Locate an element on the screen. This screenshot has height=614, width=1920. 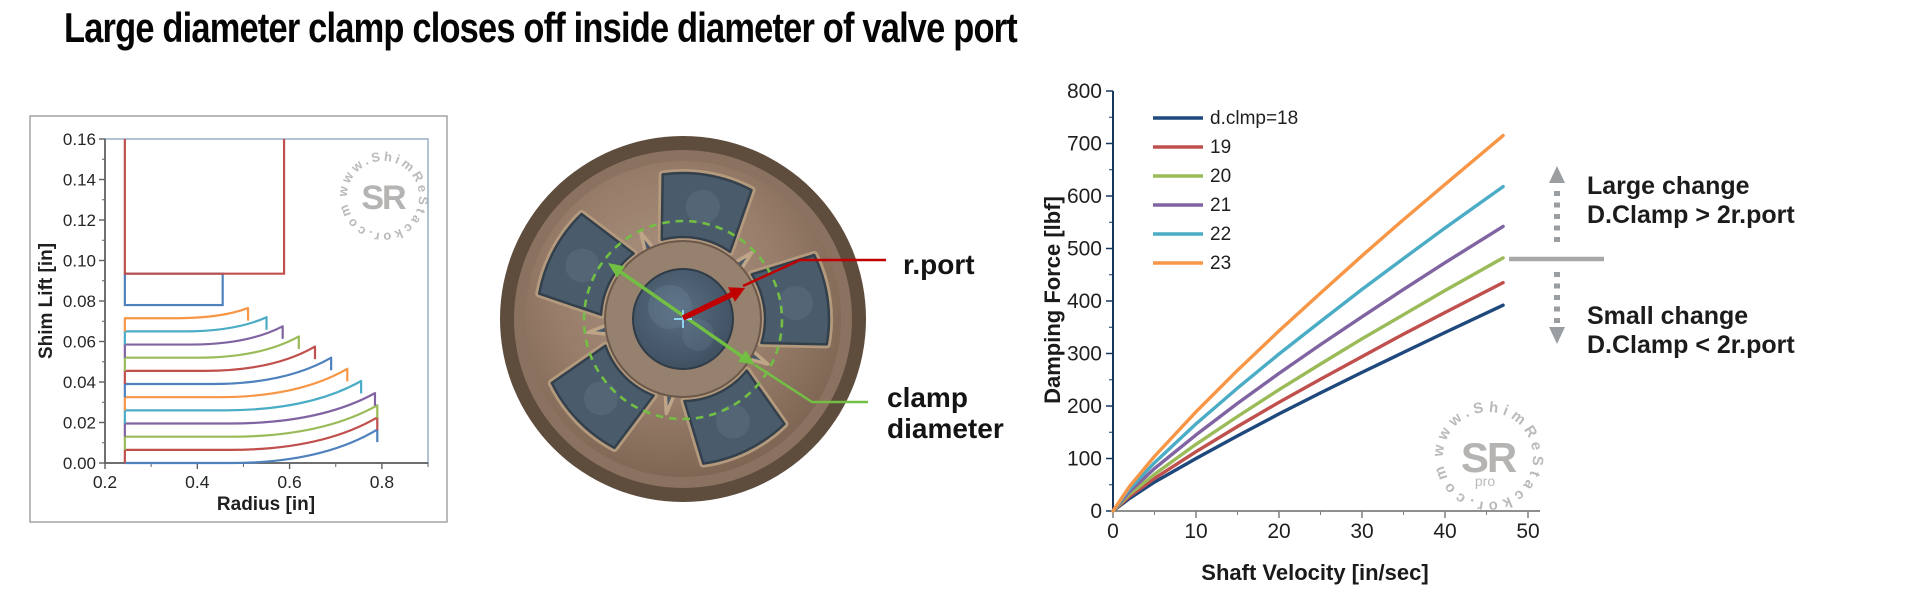
small-change-label-line1: Small change is located at coordinates (1667, 316).